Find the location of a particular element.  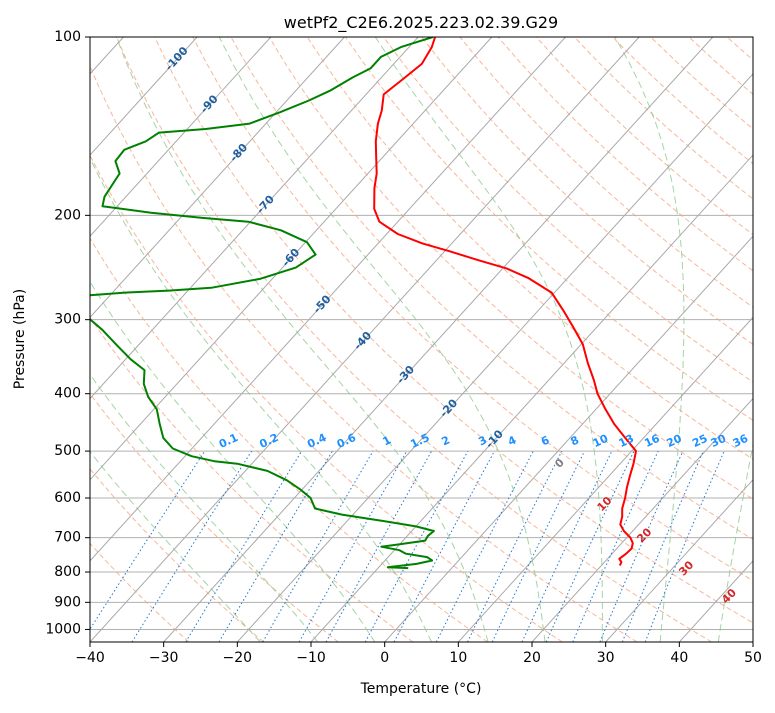

y-tick-label: 300 is located at coordinates (67, 320).